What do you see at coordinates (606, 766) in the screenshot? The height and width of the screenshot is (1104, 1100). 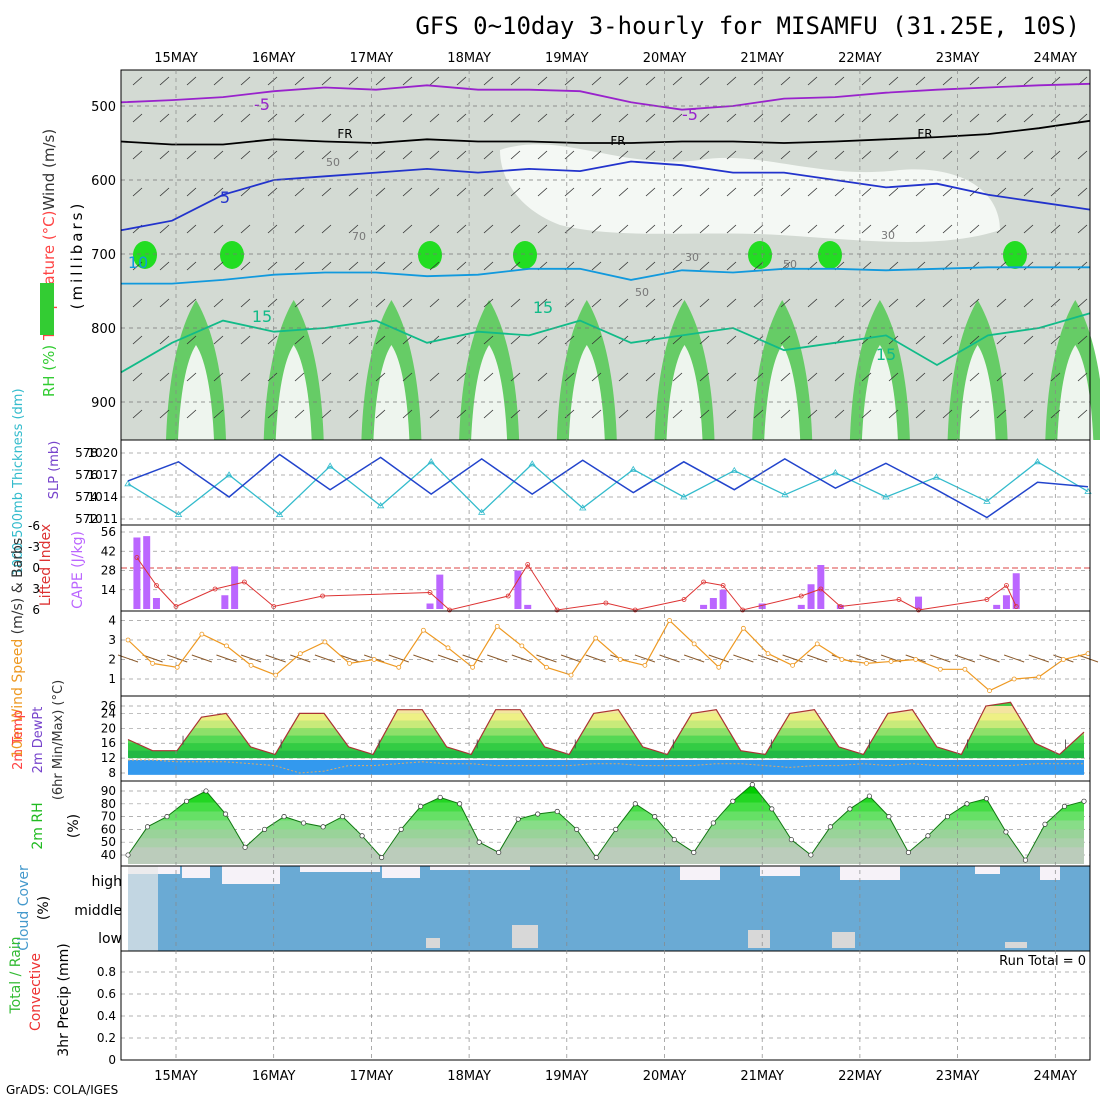 I see `dewpoint-line` at bounding box center [606, 766].